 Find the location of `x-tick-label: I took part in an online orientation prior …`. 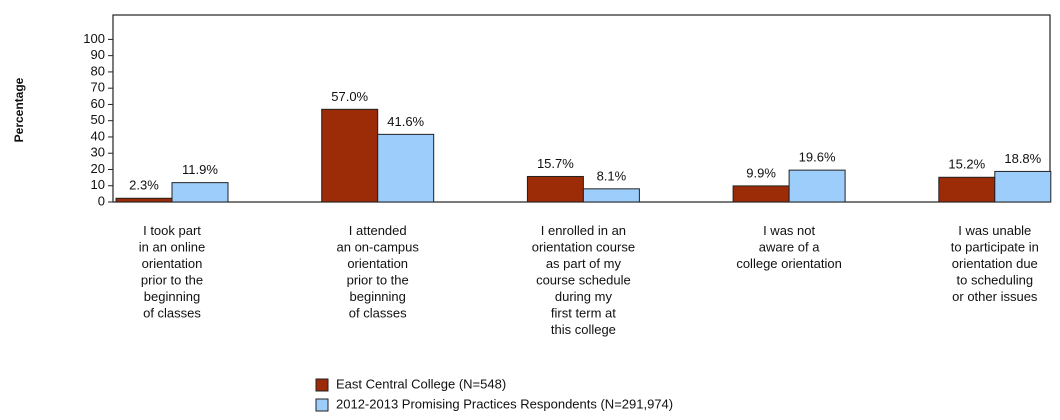

x-tick-label: I took part in an online orientation prior … is located at coordinates (172, 272).